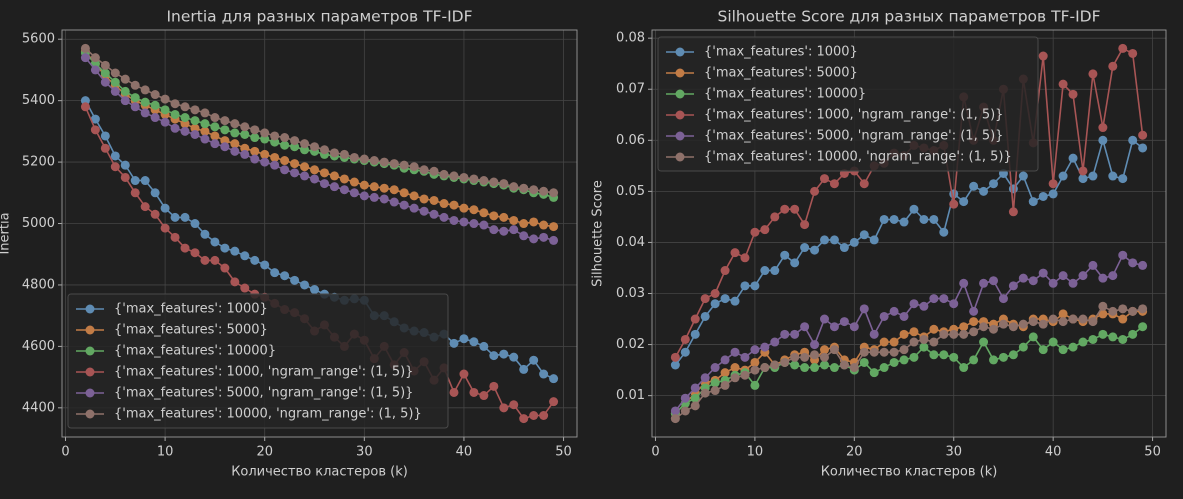 This screenshot has width=1183, height=499. Describe the element at coordinates (781, 52) in the screenshot. I see `legend-label: {'max_features': 1000}` at that location.